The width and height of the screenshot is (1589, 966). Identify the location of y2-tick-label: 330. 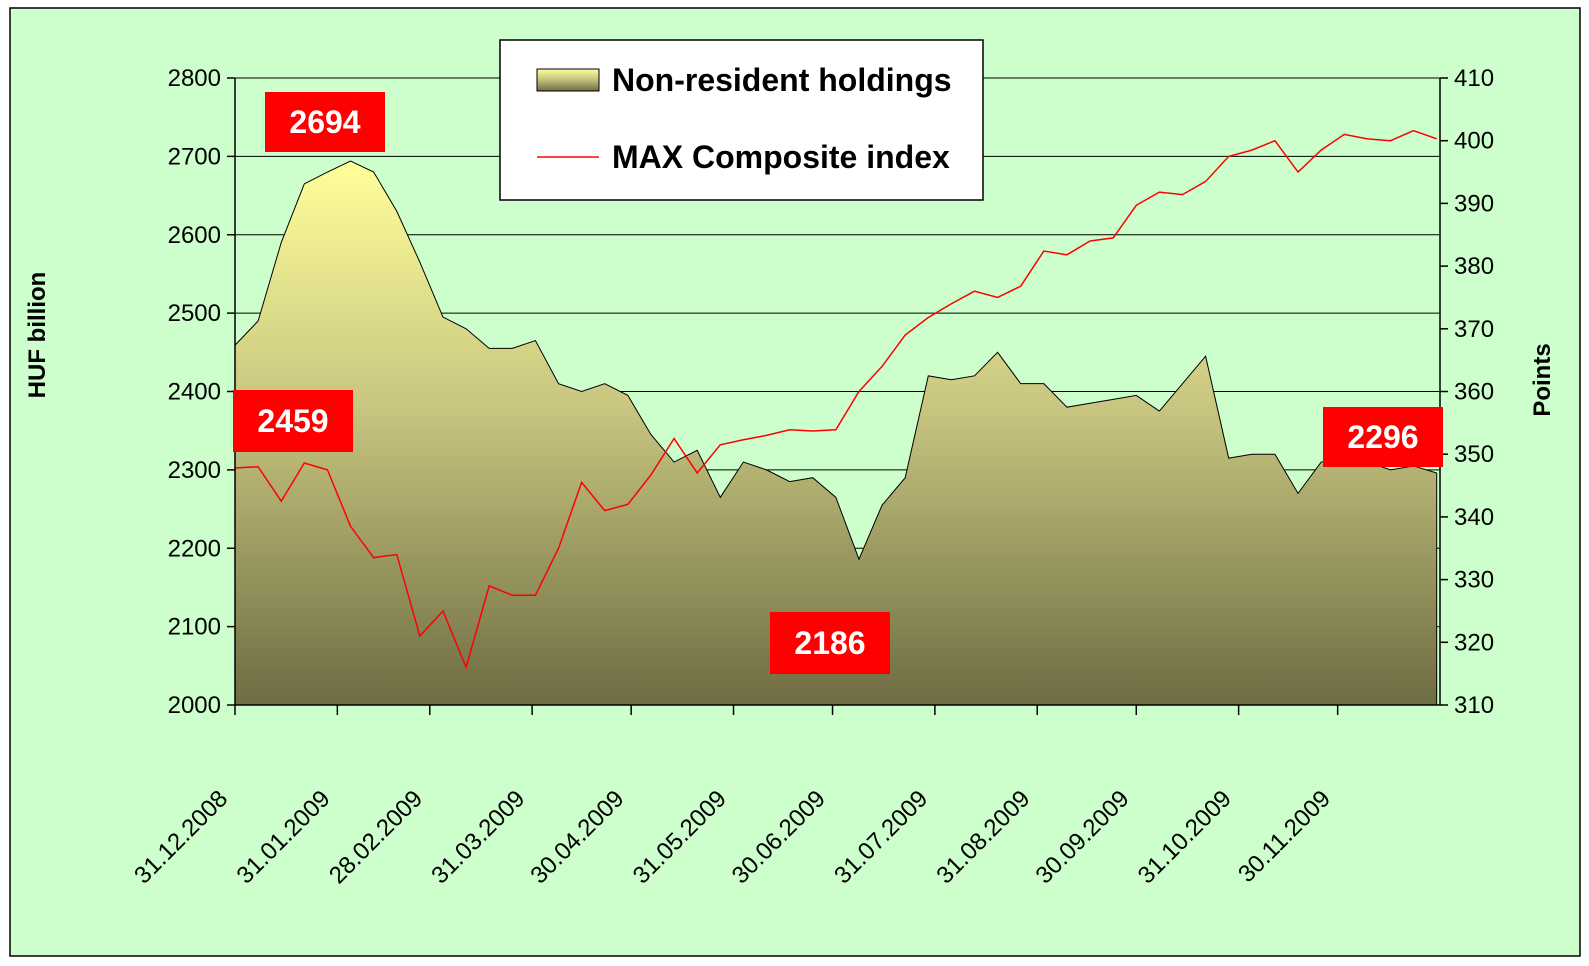
(1474, 580).